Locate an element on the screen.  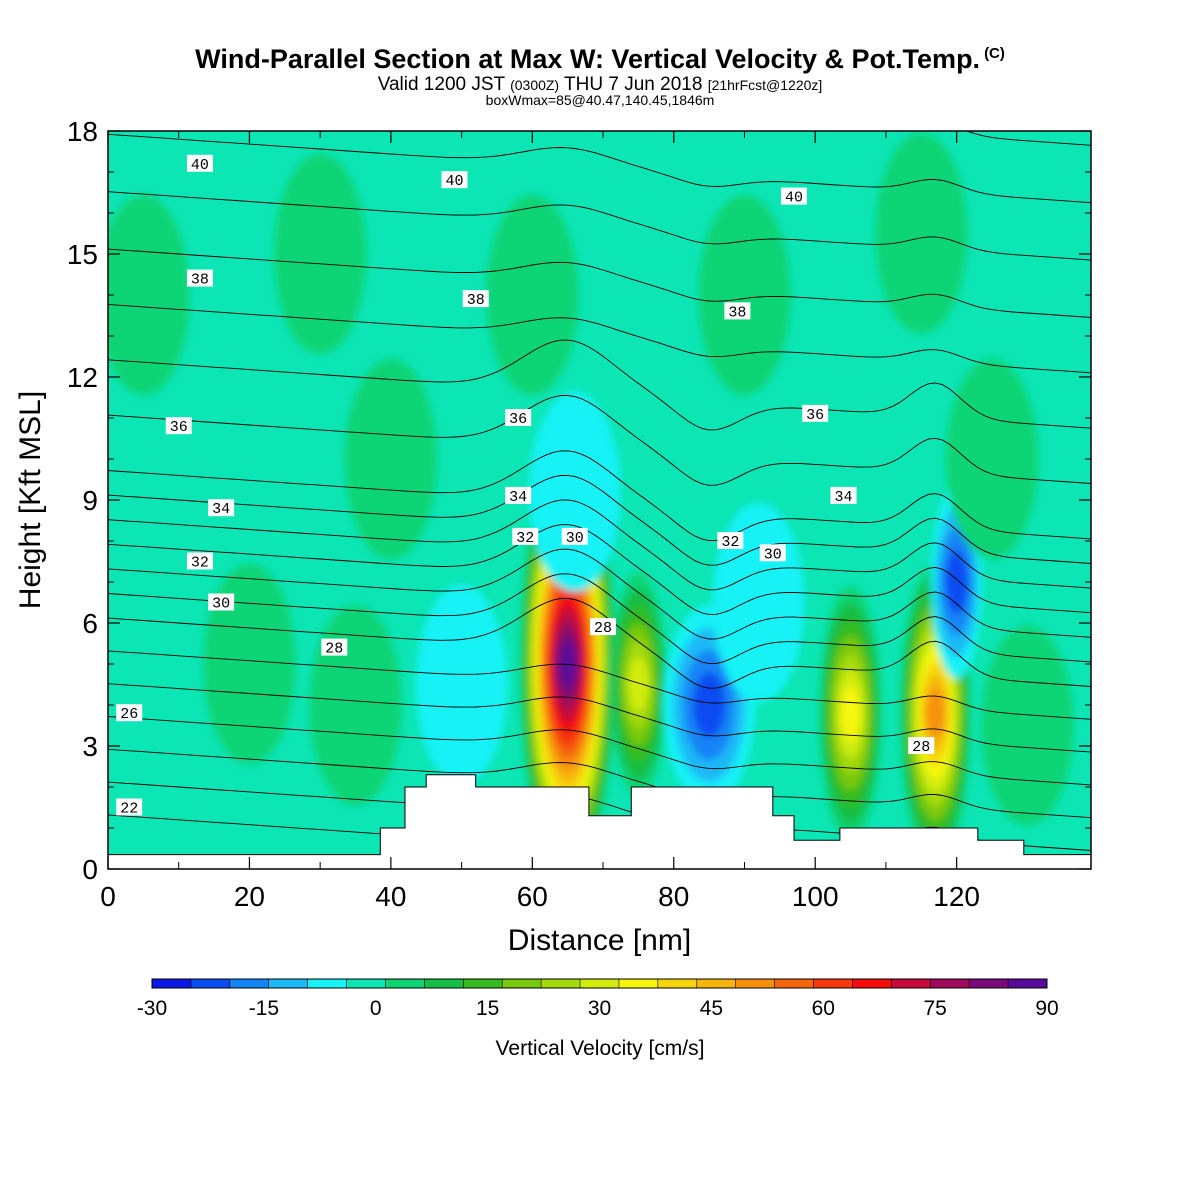
theta-label-3: 38 is located at coordinates (200, 280).